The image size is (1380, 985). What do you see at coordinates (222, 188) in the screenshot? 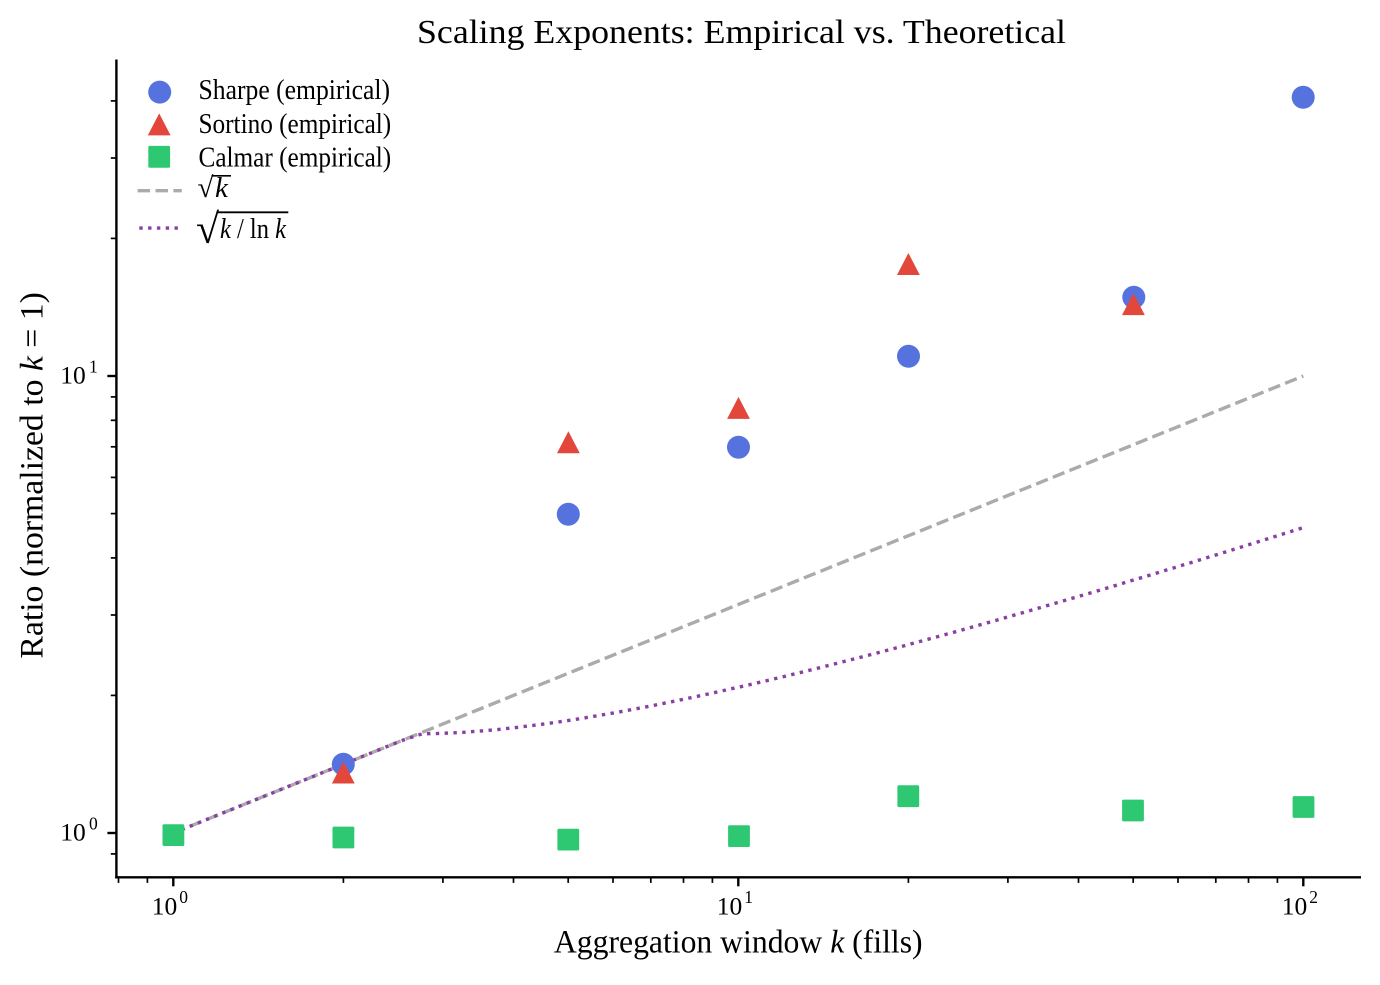
I see `svg-text: k` at bounding box center [222, 188].